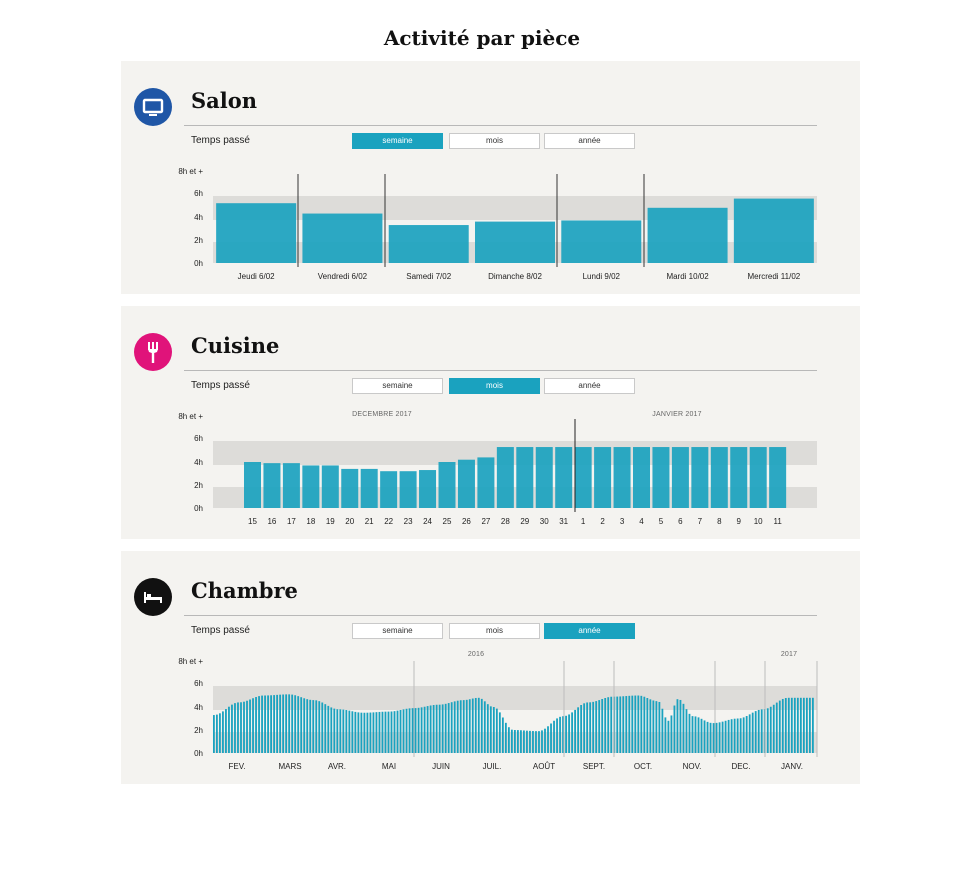  What do you see at coordinates (198, 438) in the screenshot?
I see `y-tick-label: 6h` at bounding box center [198, 438].